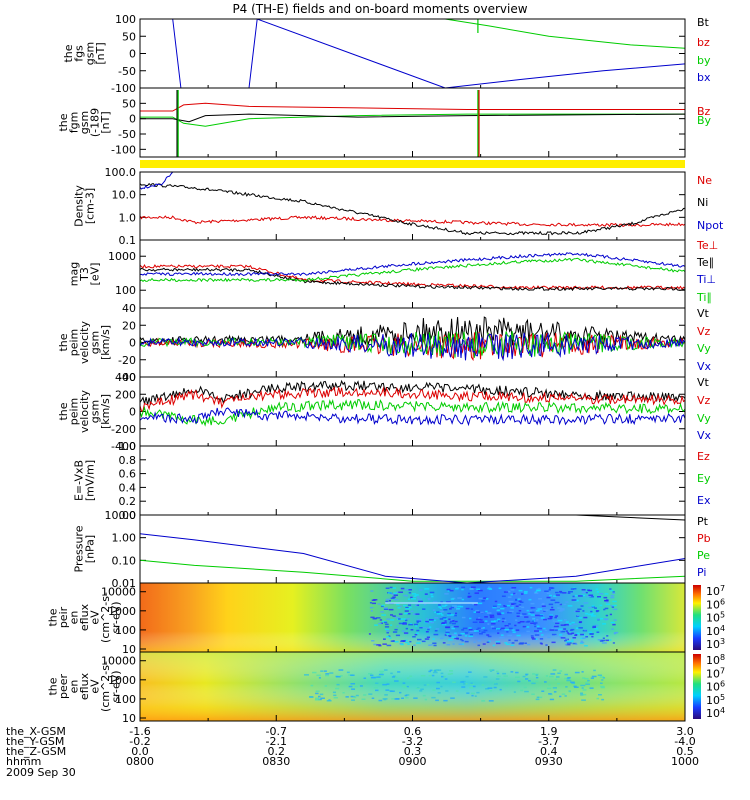 Image resolution: width=750 pixels, height=800 pixels. I want to click on efield-ytick-label: 0.0, so click(128, 515).